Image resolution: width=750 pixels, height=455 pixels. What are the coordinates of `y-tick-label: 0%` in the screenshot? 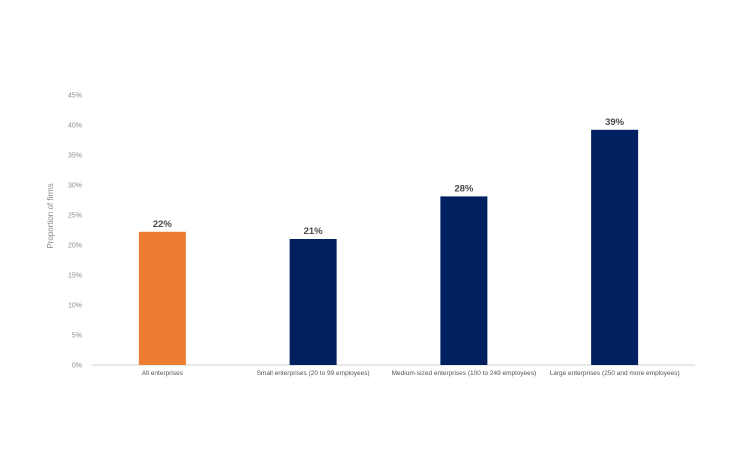 It's located at (77, 366).